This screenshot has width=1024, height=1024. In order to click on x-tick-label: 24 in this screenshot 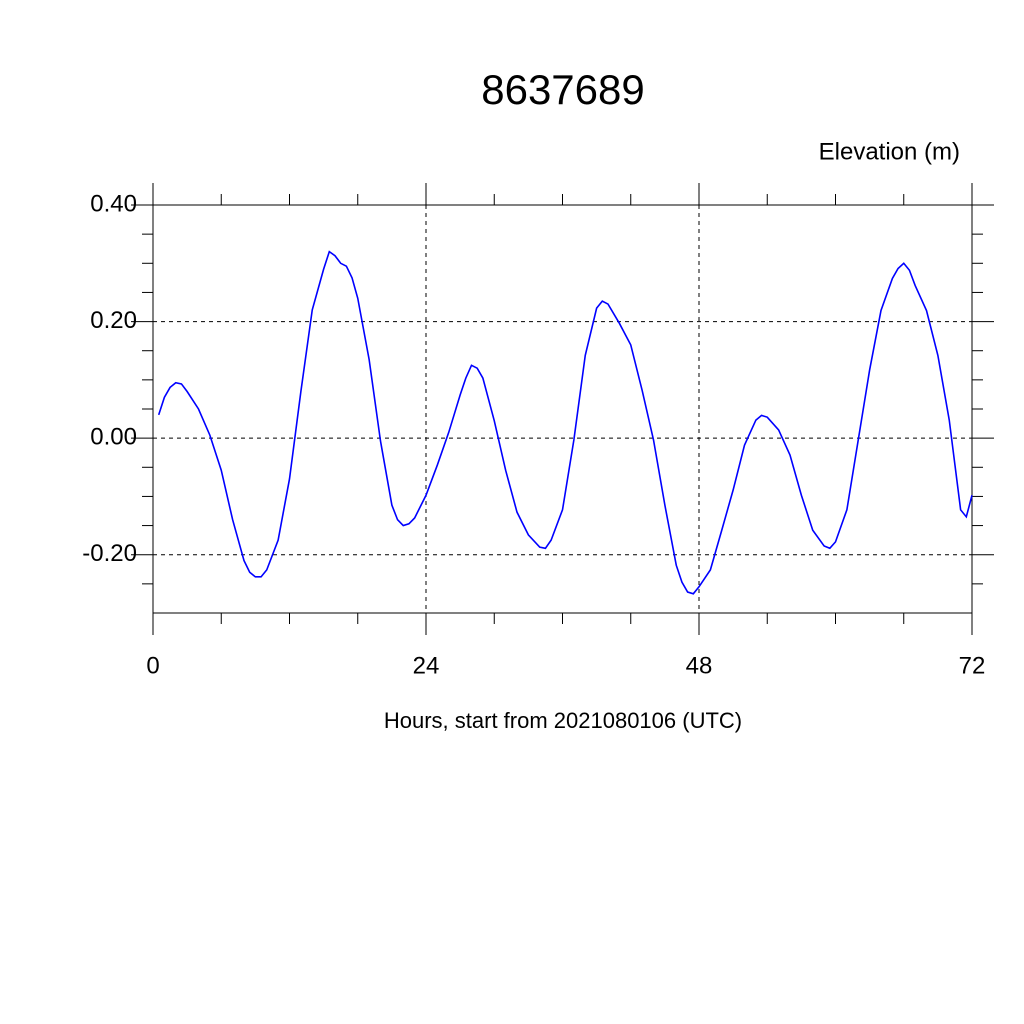, I will do `click(426, 665)`.